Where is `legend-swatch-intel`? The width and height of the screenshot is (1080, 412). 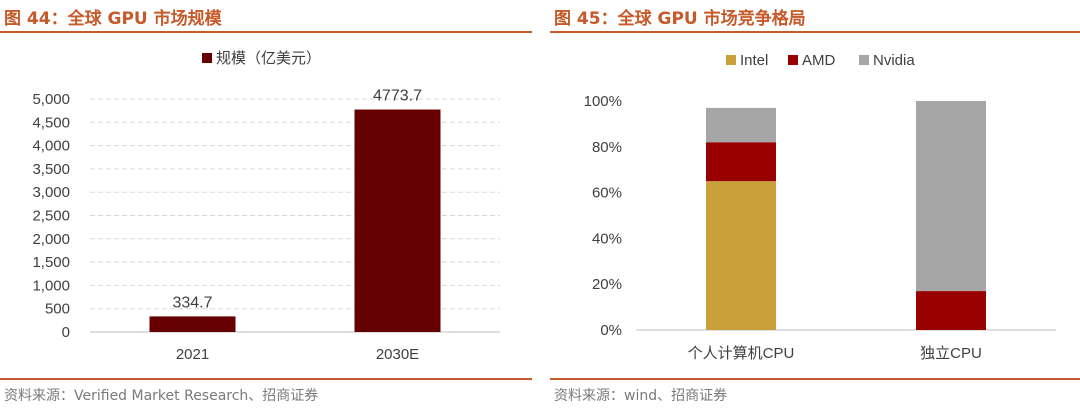 legend-swatch-intel is located at coordinates (731, 60).